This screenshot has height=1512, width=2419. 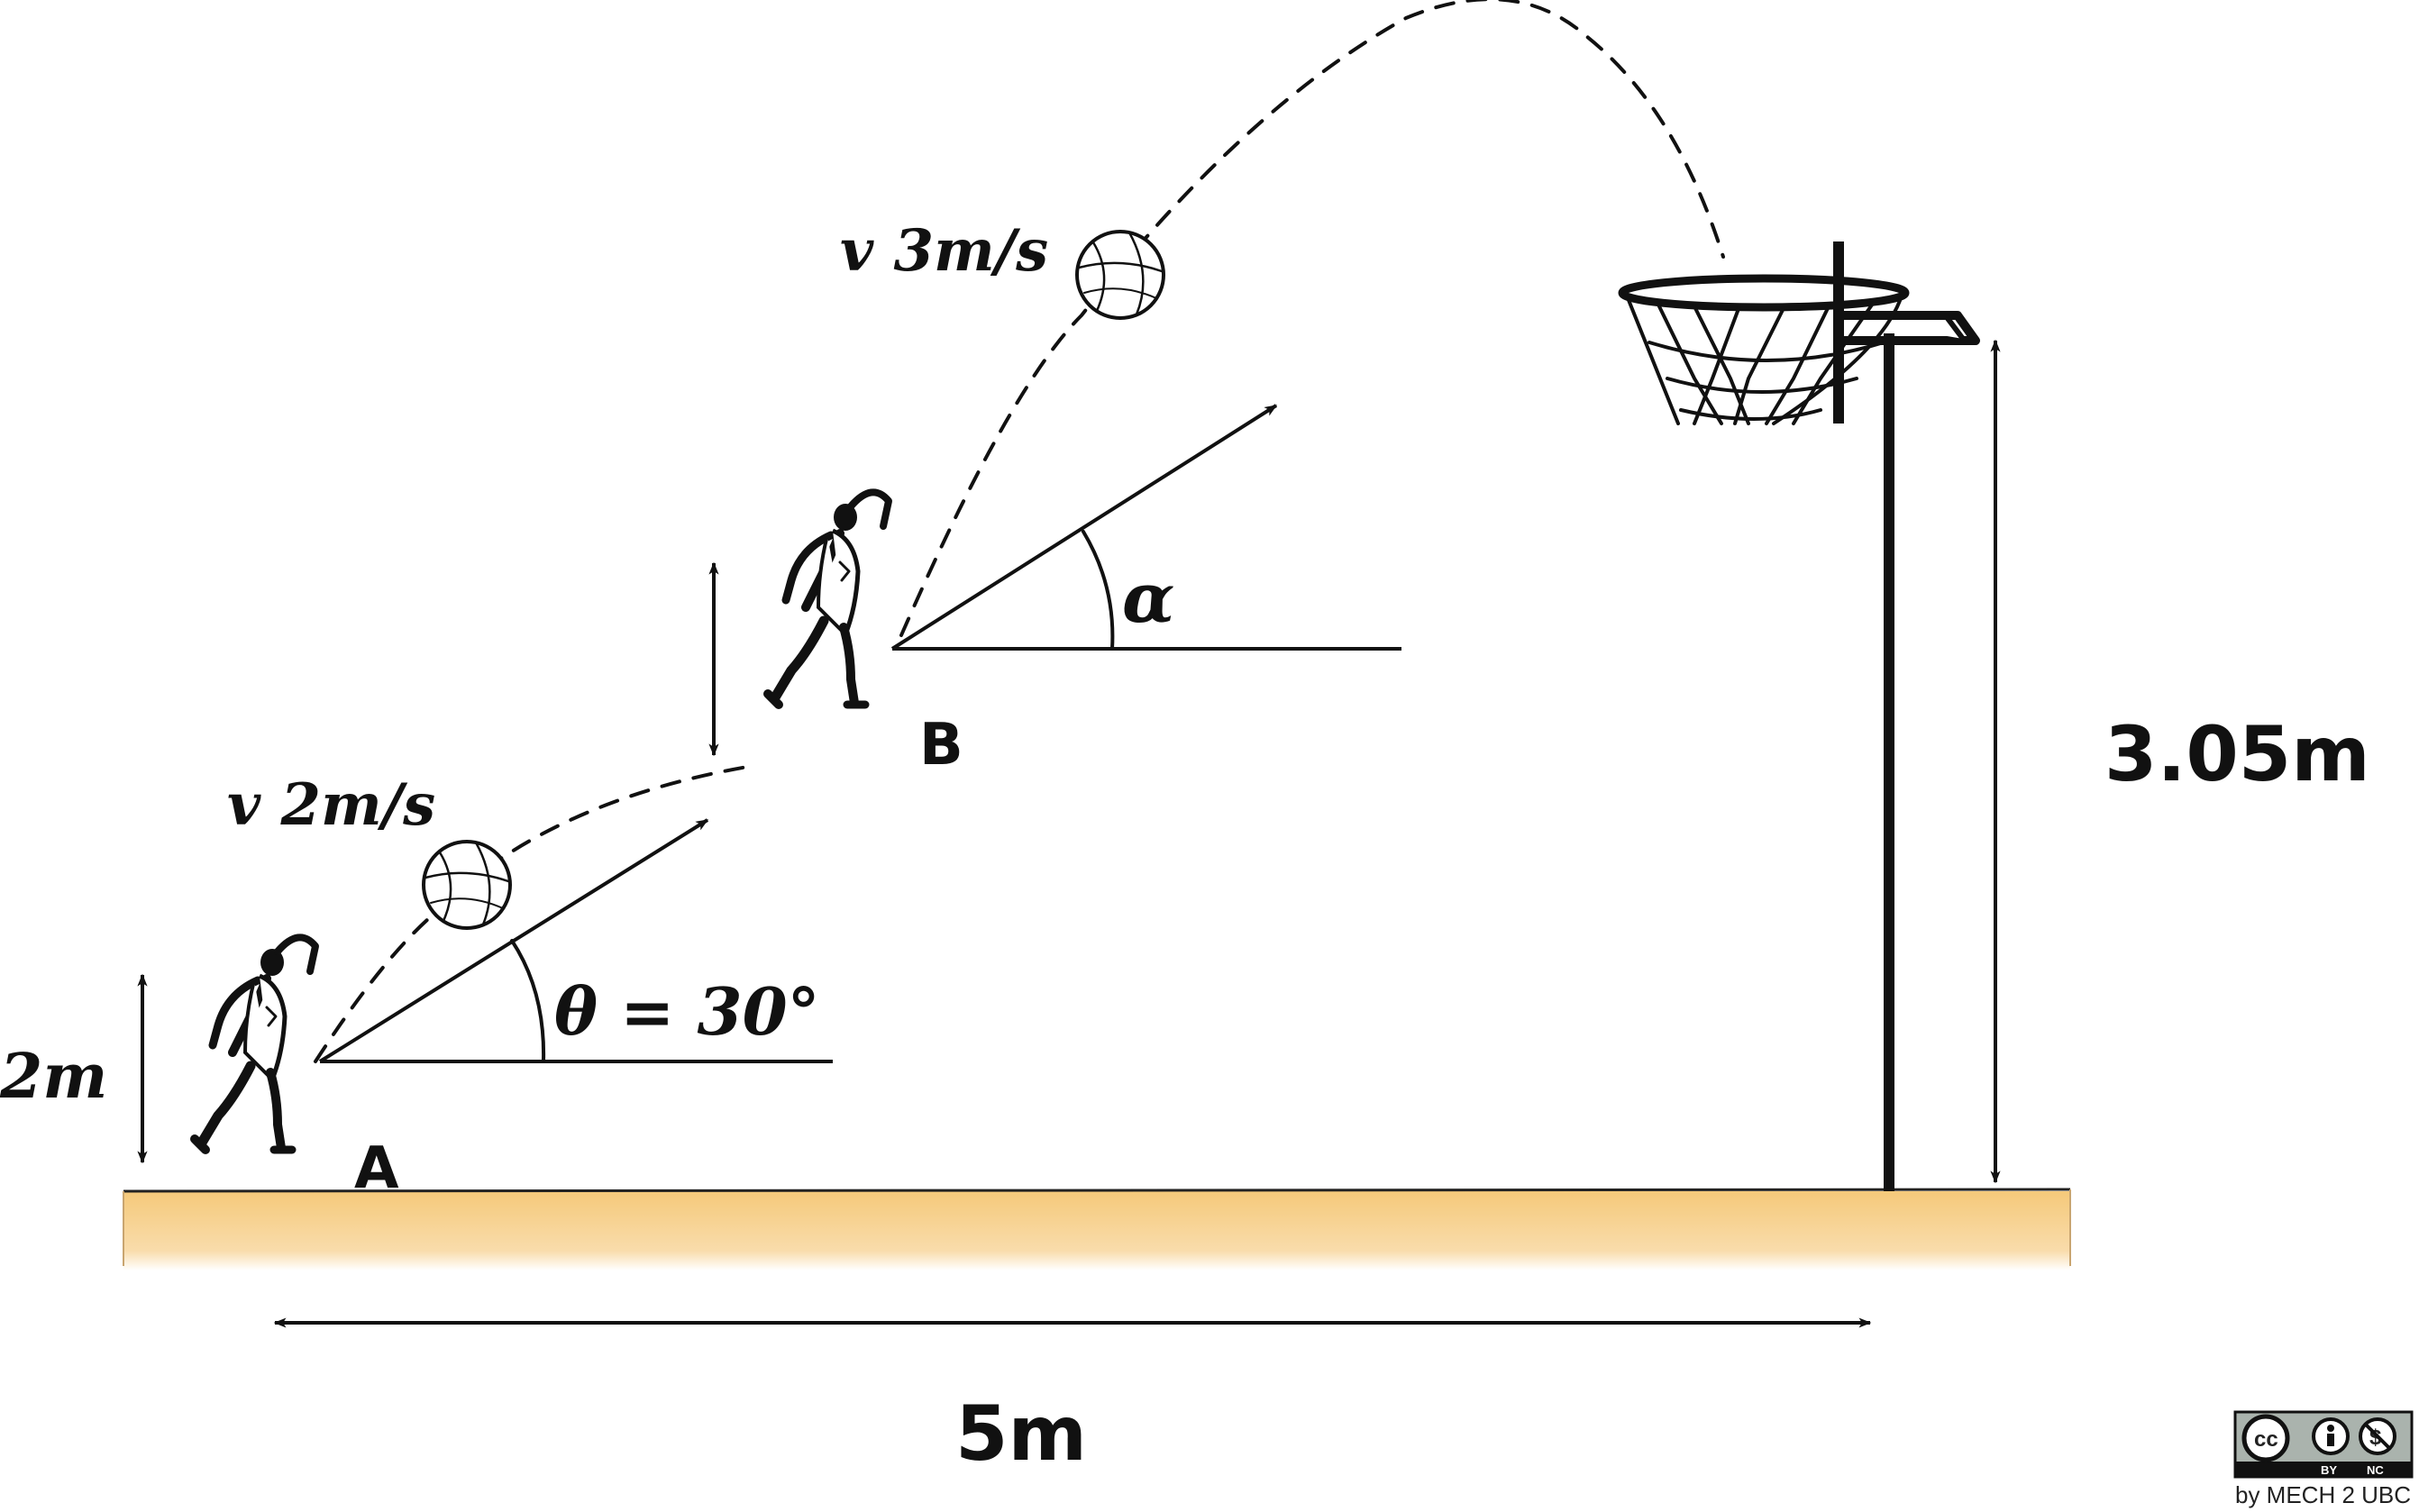 What do you see at coordinates (1148, 598) in the screenshot?
I see `alpha-label: α` at bounding box center [1148, 598].